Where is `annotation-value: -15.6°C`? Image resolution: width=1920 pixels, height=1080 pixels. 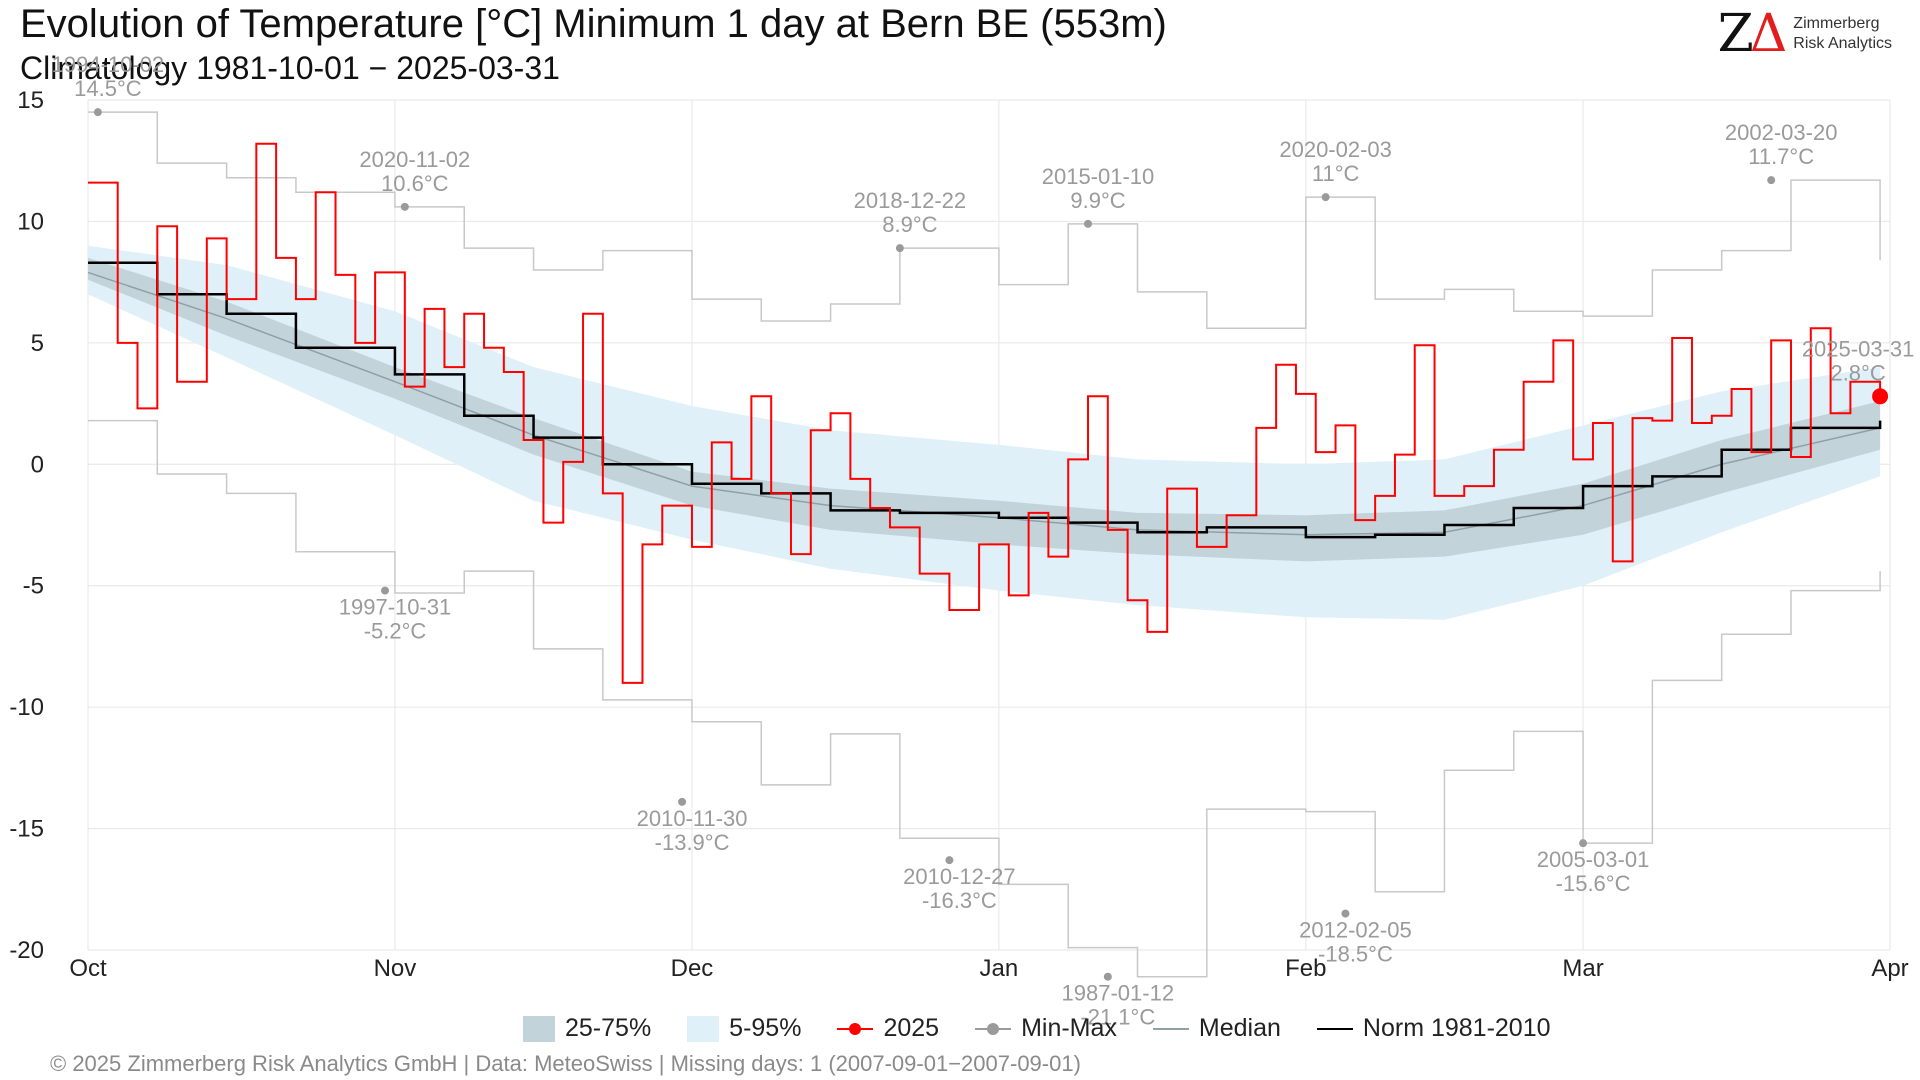
annotation-value: -15.6°C is located at coordinates (1593, 883).